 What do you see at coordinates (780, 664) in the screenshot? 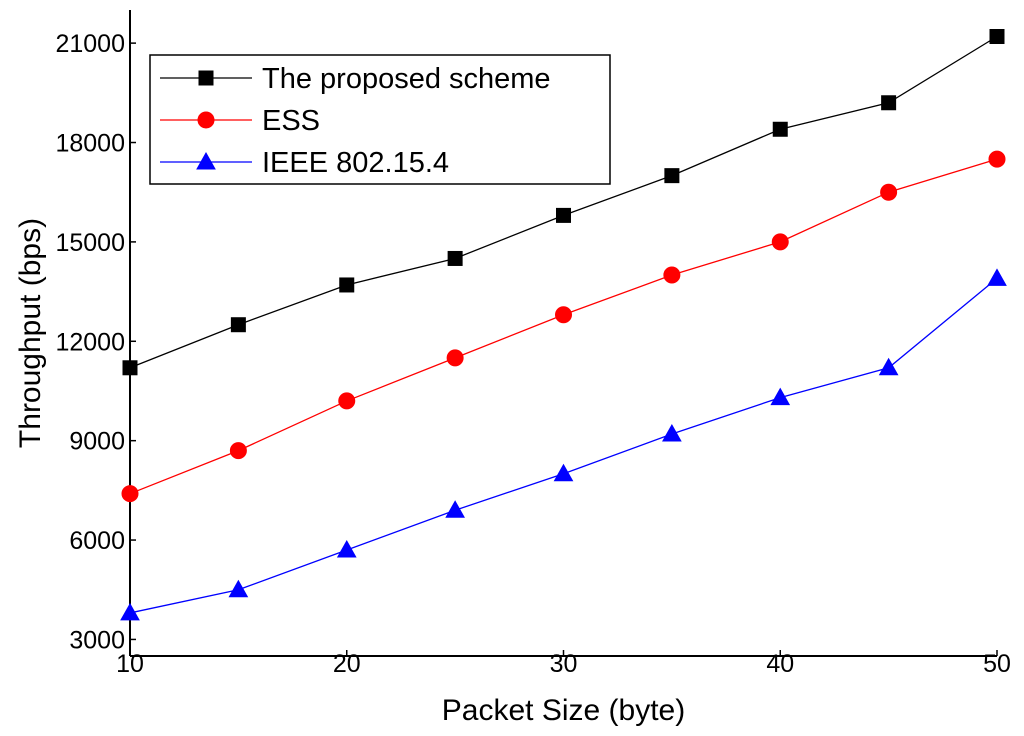
I see `x-tick-label: 40` at bounding box center [780, 664].